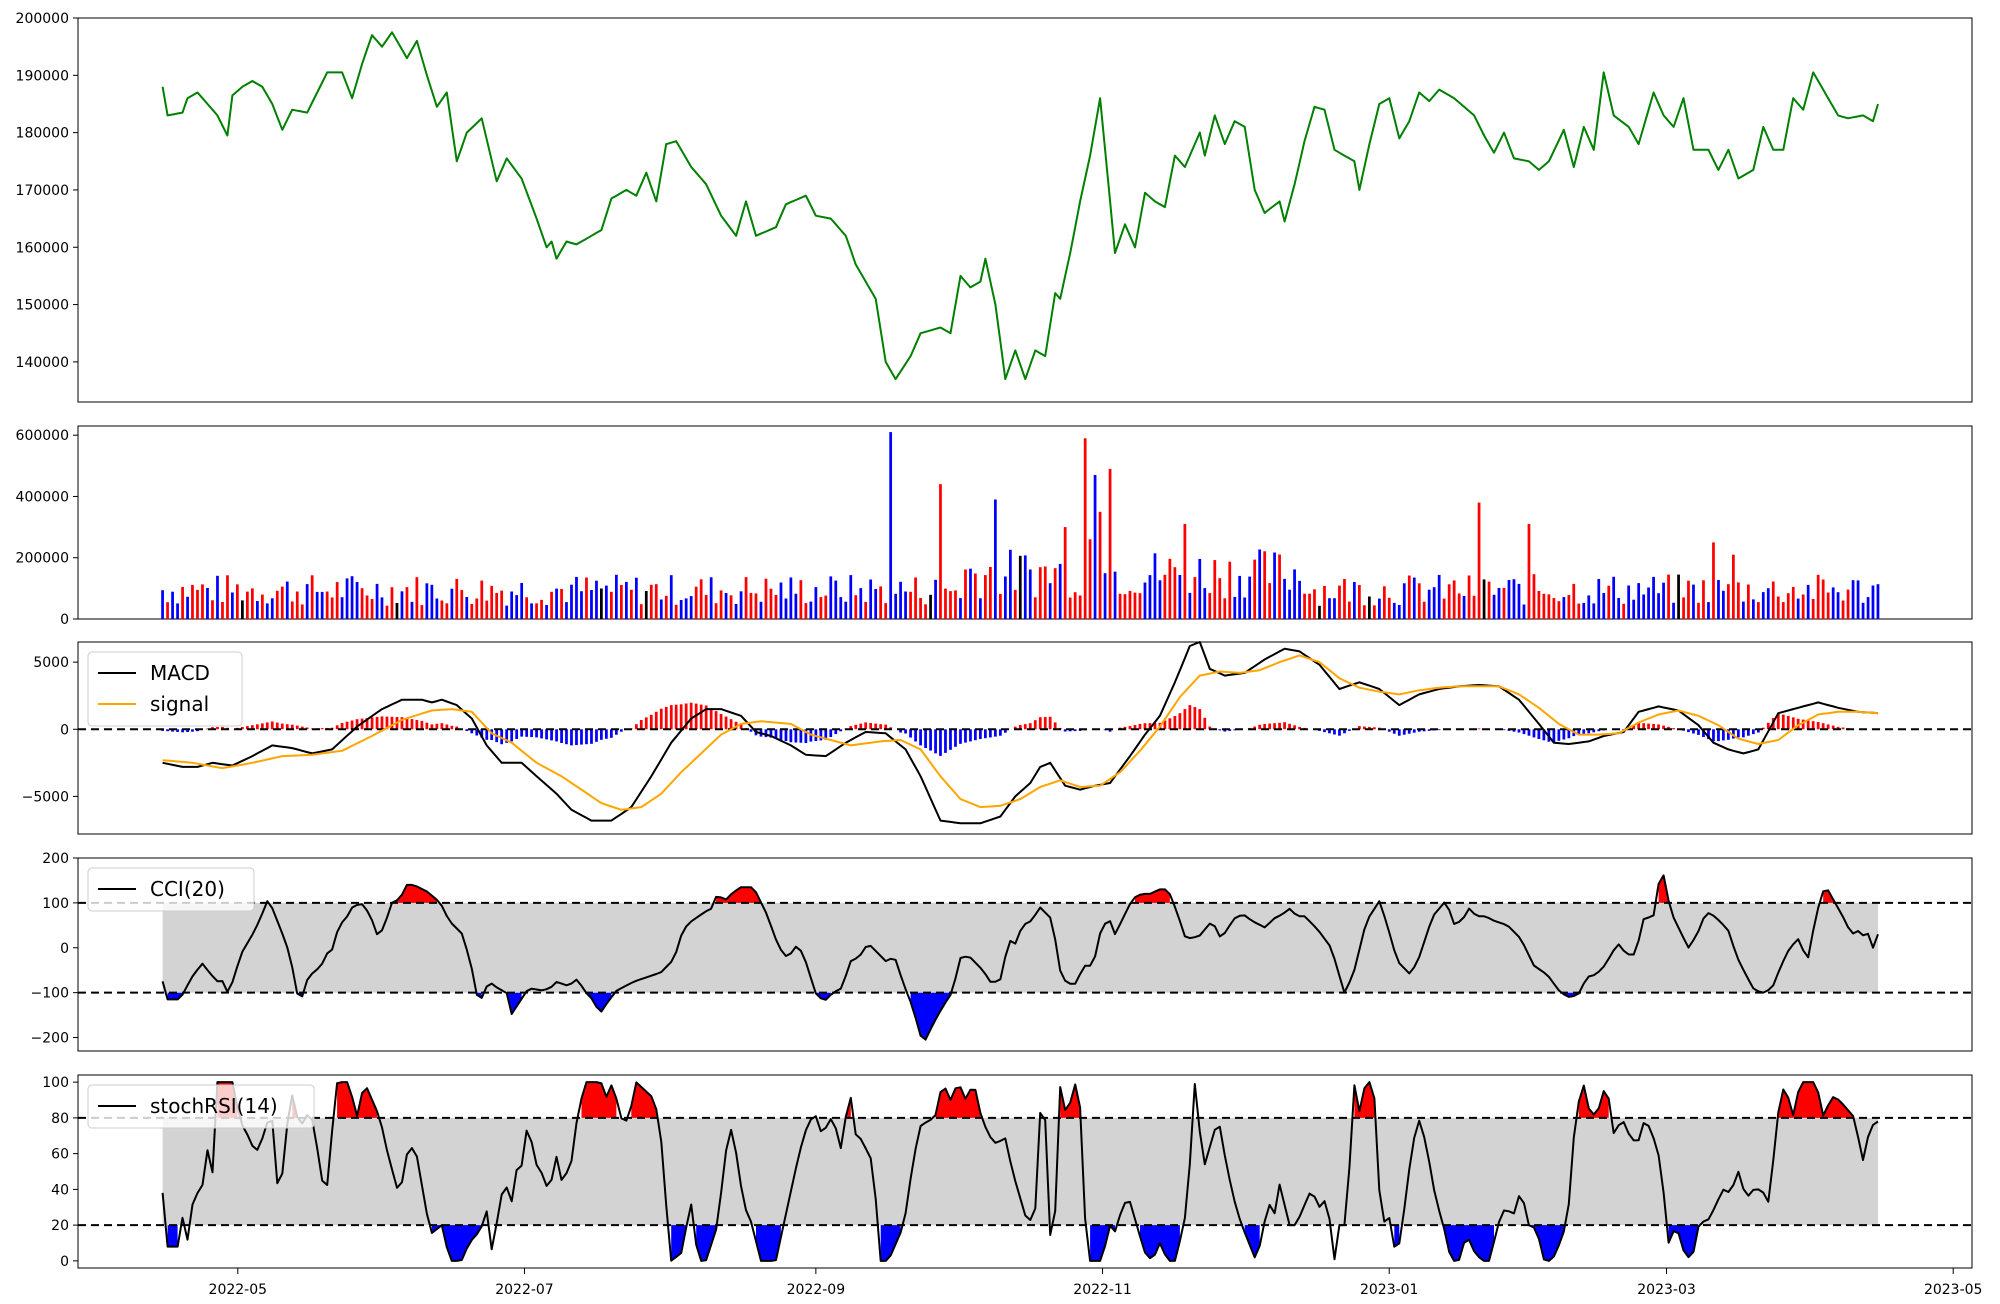 The width and height of the screenshot is (2000, 1304). What do you see at coordinates (679, 1243) in the screenshot?
I see `stochrsi-oversold-fill` at bounding box center [679, 1243].